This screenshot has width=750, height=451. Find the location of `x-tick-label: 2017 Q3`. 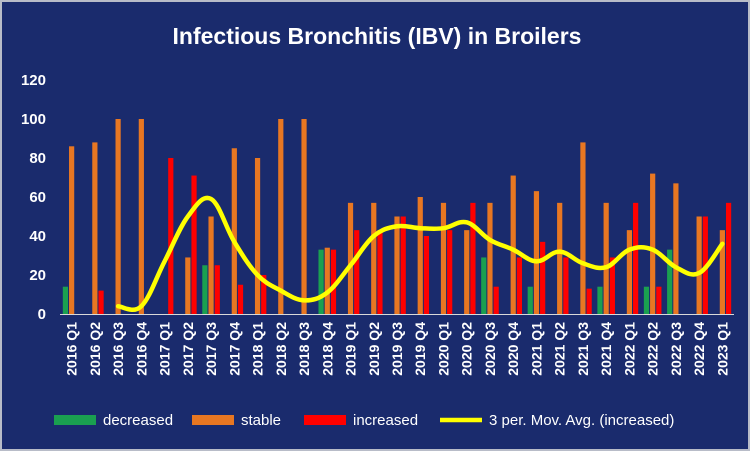

x-tick-label: 2017 Q3 is located at coordinates (211, 349).